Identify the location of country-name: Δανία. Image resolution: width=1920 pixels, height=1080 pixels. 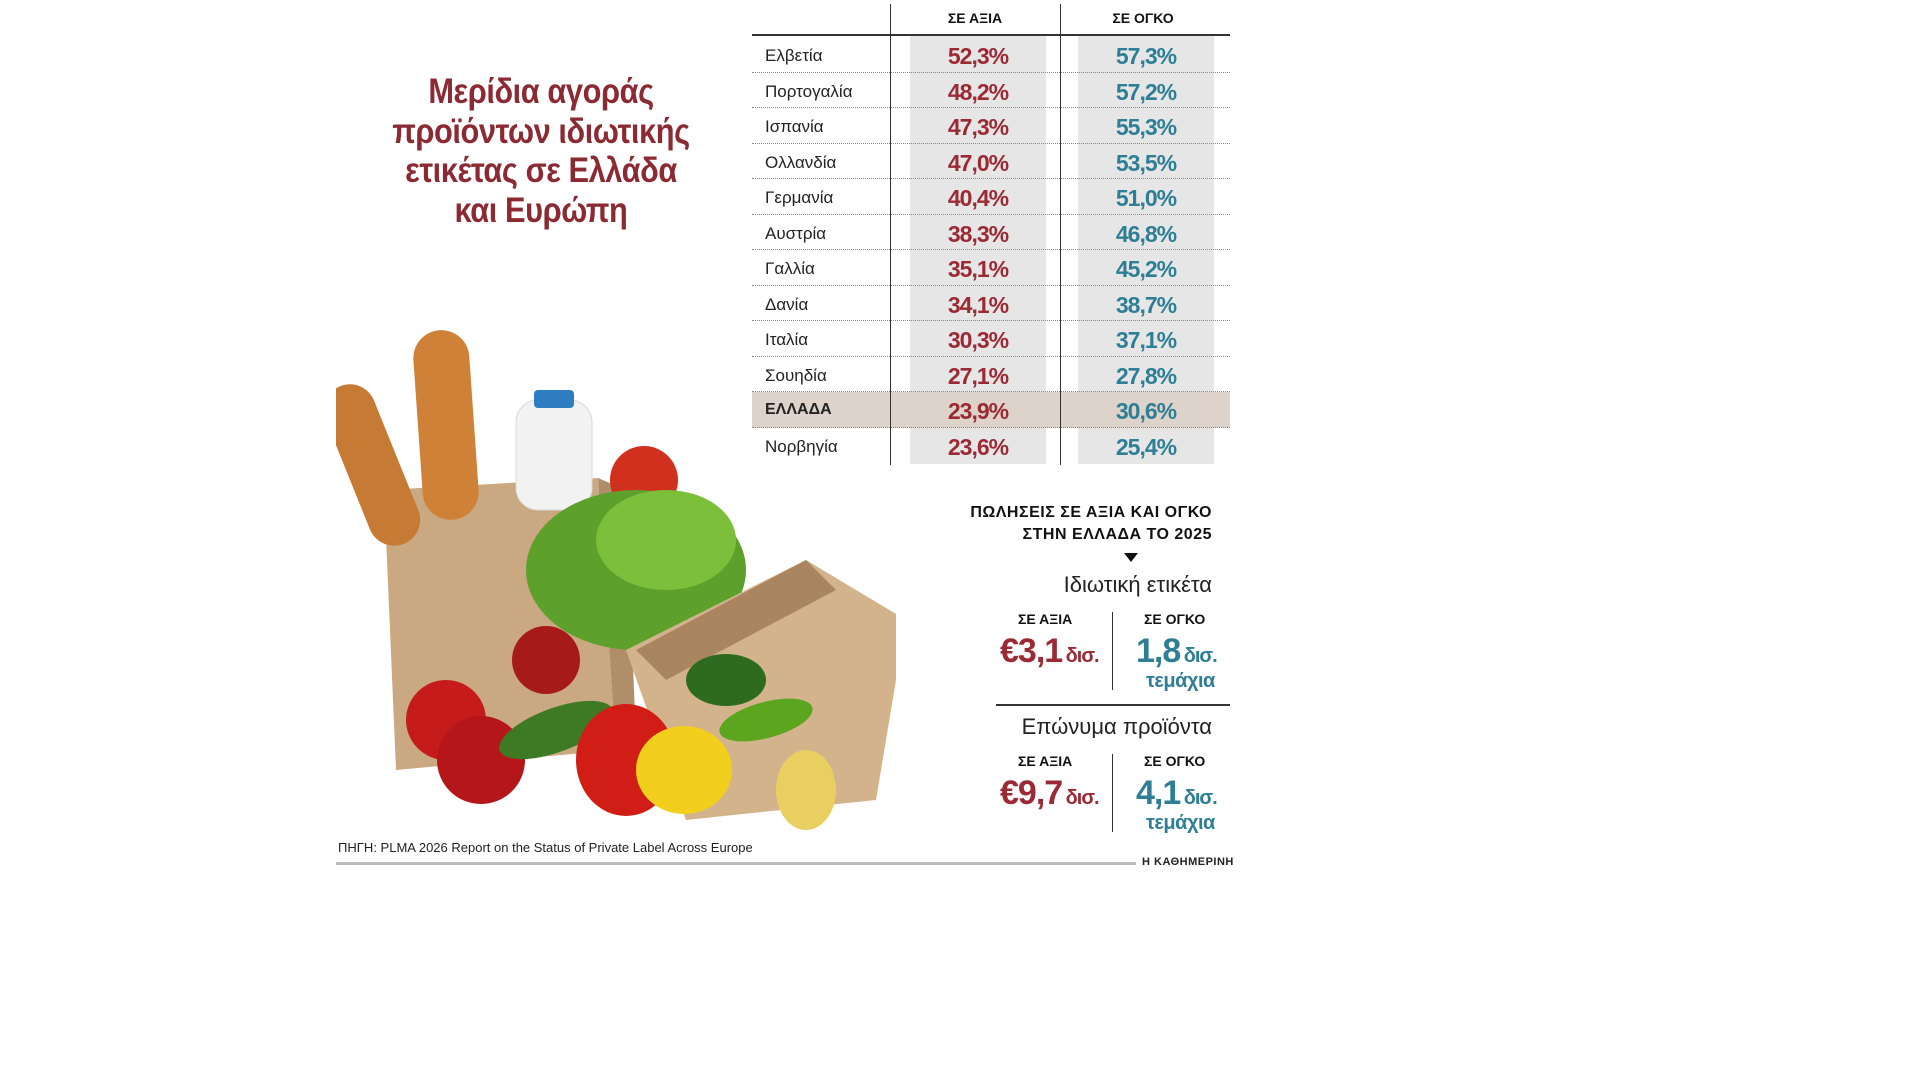
(787, 304).